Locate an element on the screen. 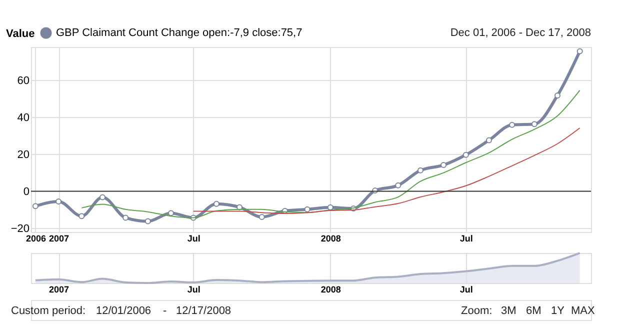 This screenshot has height=335, width=625. text: 12/17/2008 is located at coordinates (204, 311).